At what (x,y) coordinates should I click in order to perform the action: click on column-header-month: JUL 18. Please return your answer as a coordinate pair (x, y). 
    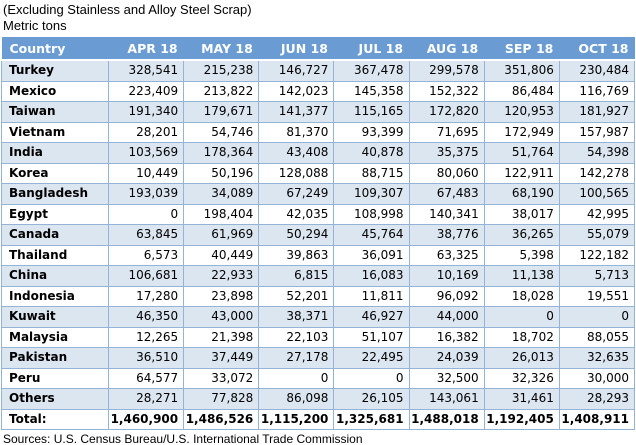
    Looking at the image, I should click on (371, 49).